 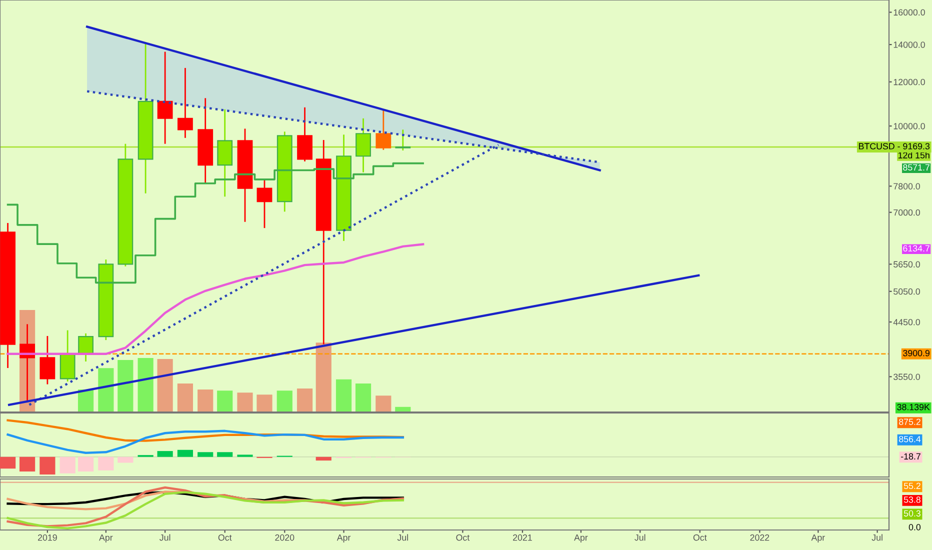 I want to click on y-tick-label: 5650.0, so click(x=907, y=264).